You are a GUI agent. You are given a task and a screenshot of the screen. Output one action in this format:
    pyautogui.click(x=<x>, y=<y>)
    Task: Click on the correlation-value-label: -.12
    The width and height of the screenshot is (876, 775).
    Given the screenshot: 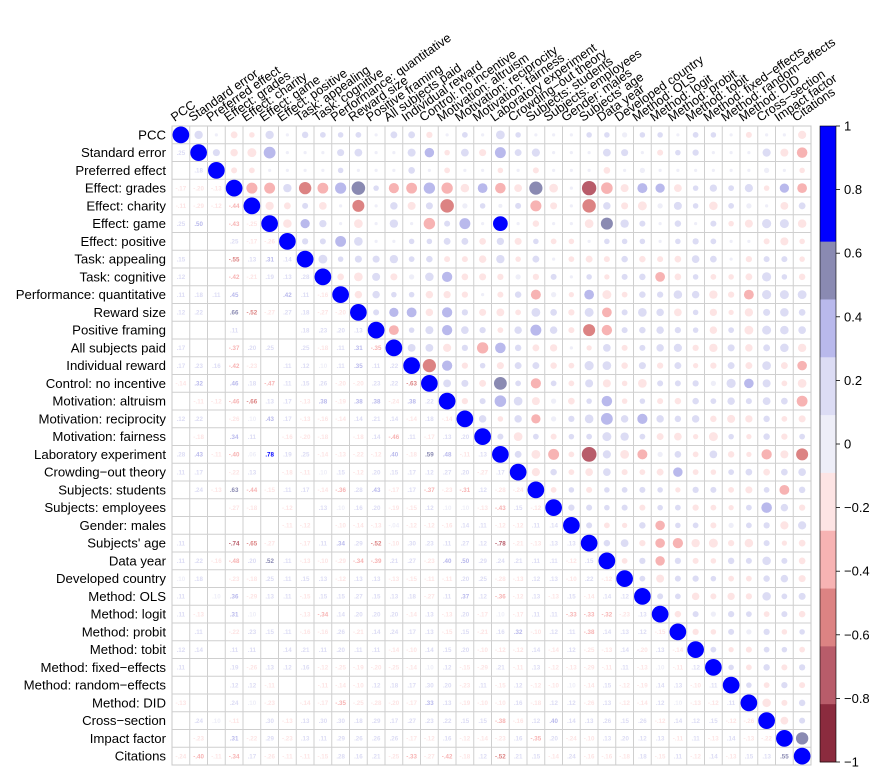 What is the action you would take?
    pyautogui.click(x=518, y=650)
    